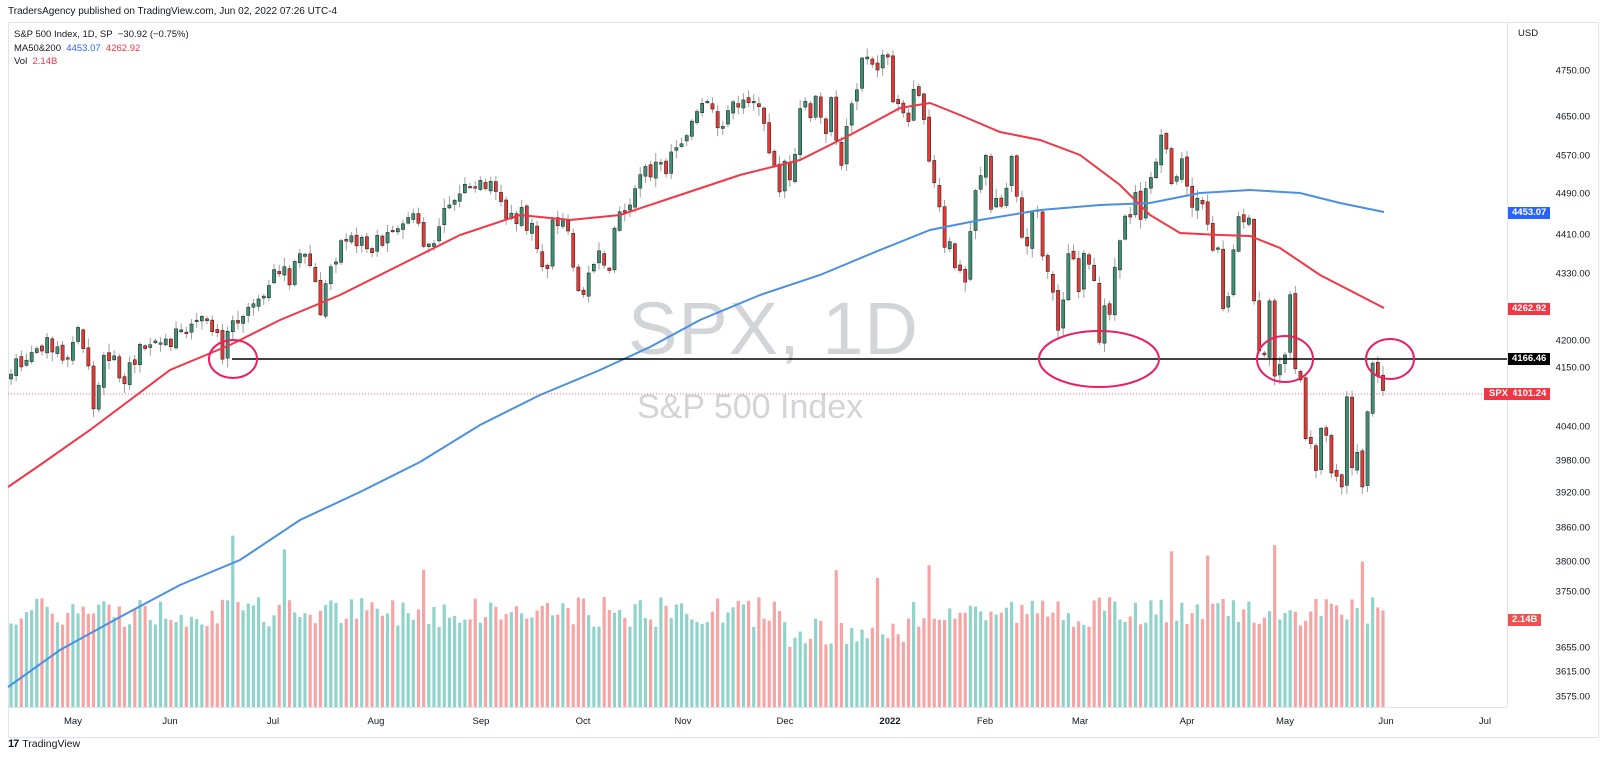 The height and width of the screenshot is (773, 1600). I want to click on tradingview-branding: 17 TradingView, so click(44, 744).